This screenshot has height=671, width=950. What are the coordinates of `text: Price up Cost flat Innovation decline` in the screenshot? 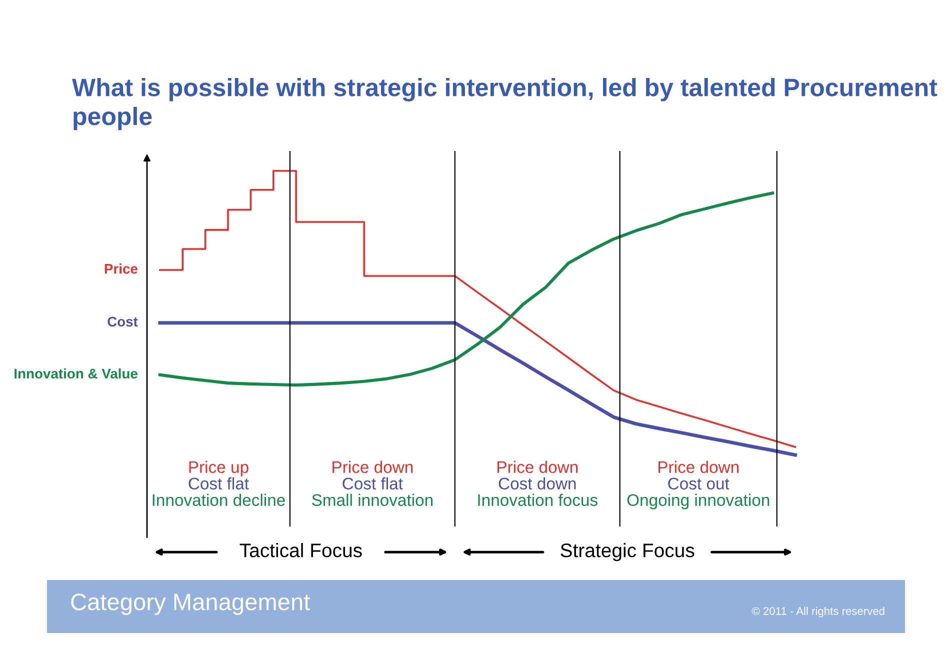 It's located at (218, 483).